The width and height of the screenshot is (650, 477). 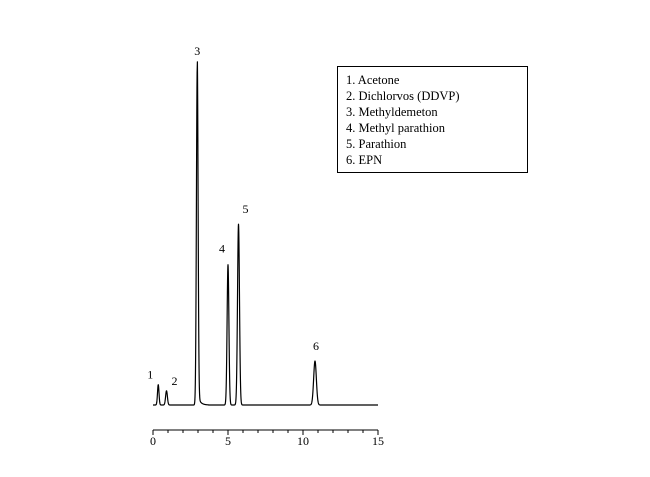 What do you see at coordinates (395, 128) in the screenshot?
I see `legend-item-4: 4. Methyl parathion` at bounding box center [395, 128].